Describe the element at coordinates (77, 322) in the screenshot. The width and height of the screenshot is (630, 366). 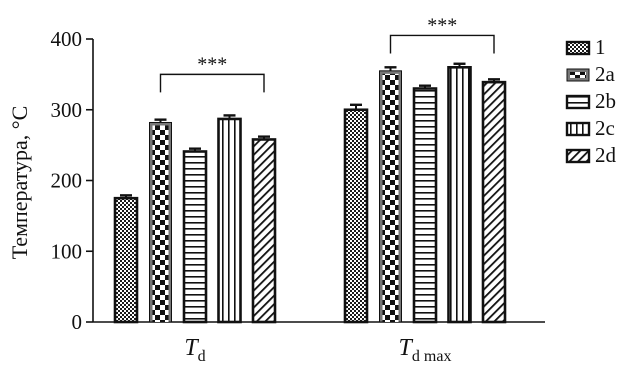
I see `y-tick-label: 0` at that location.